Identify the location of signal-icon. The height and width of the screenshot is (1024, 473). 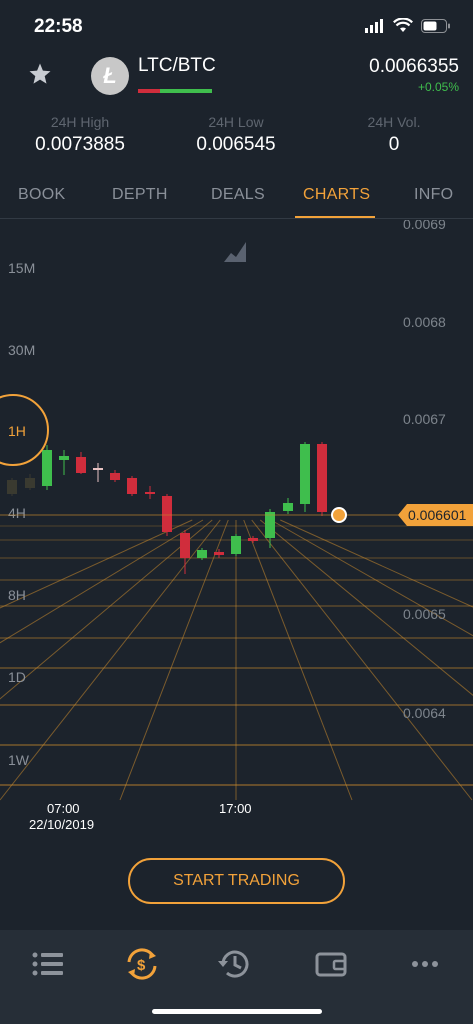
(374, 25).